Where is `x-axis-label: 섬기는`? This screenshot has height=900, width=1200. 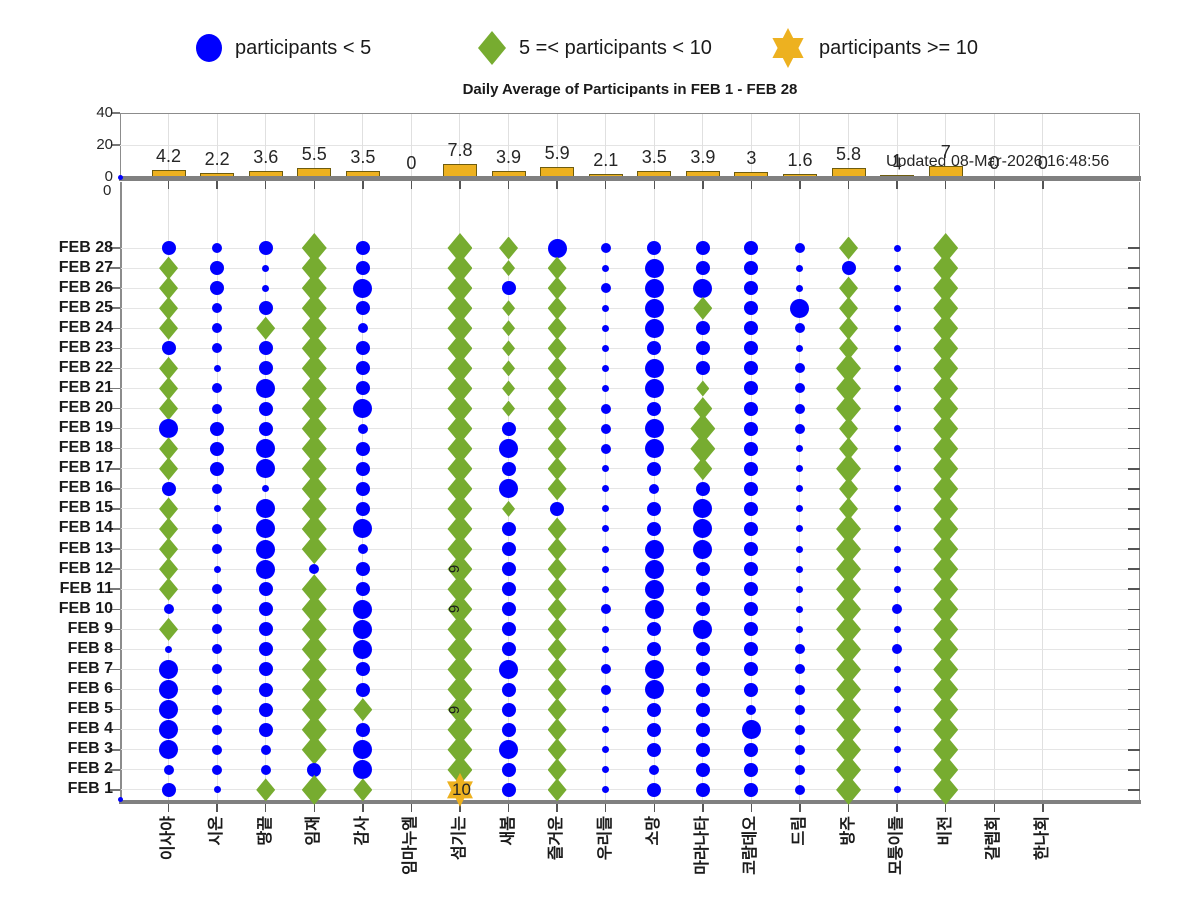
x-axis-label: 섬기는 is located at coordinates (459, 838).